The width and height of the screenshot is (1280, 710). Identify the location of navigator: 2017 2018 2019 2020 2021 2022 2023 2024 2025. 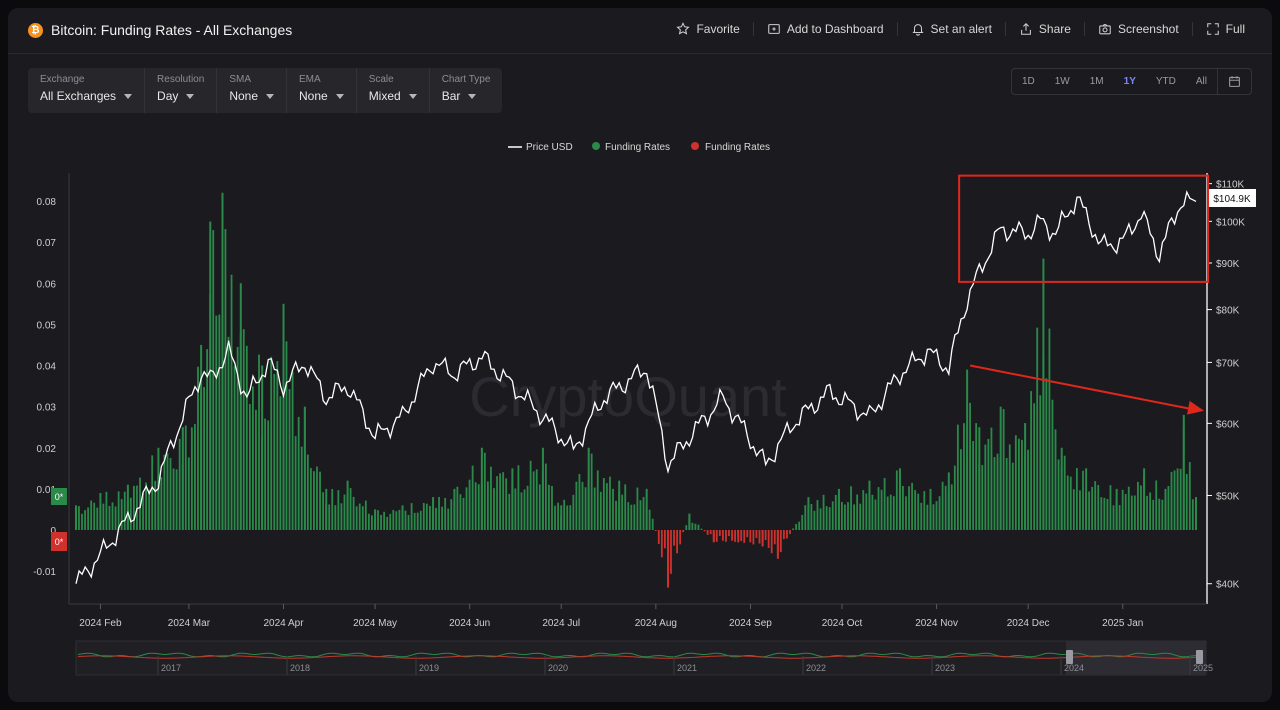
(644, 658).